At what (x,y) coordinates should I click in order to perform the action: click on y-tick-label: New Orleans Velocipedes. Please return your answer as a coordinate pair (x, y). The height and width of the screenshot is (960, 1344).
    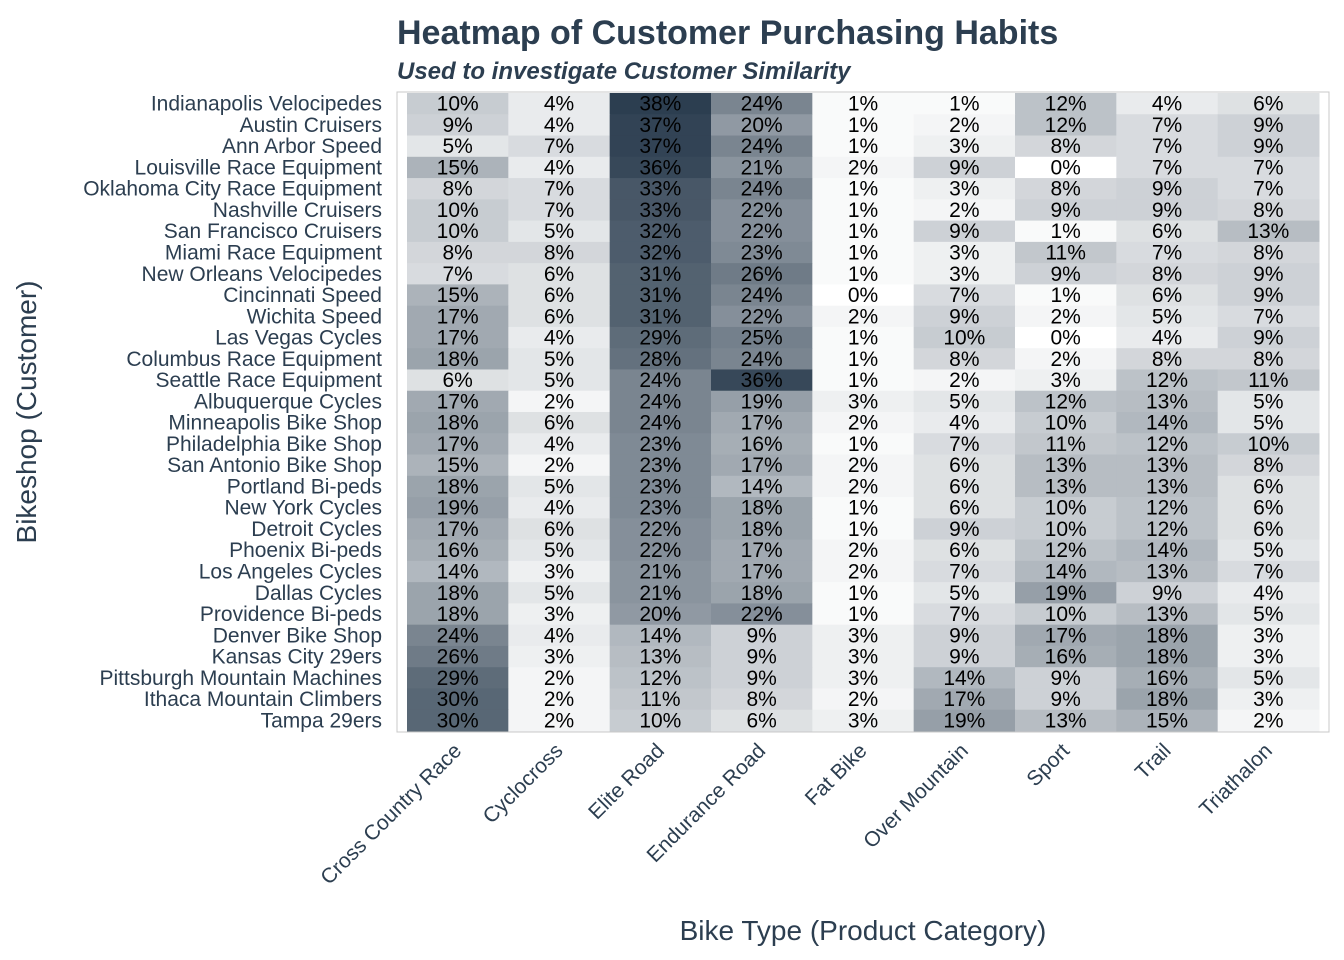
    Looking at the image, I should click on (262, 274).